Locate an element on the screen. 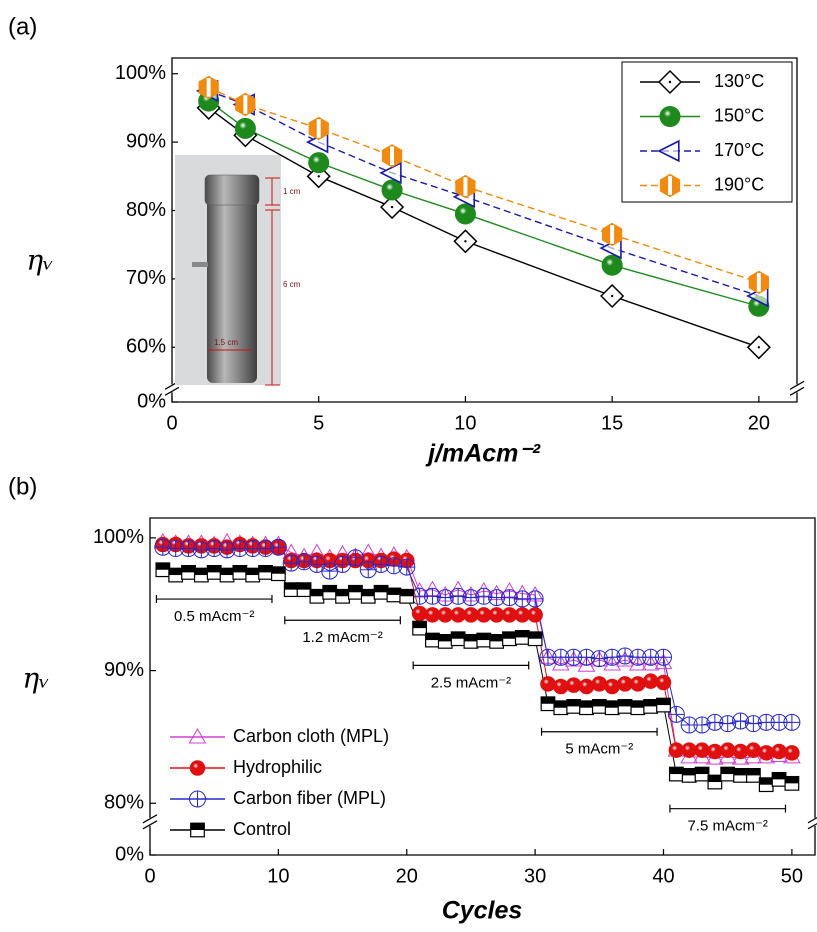  legend-label: Control is located at coordinates (262, 829).